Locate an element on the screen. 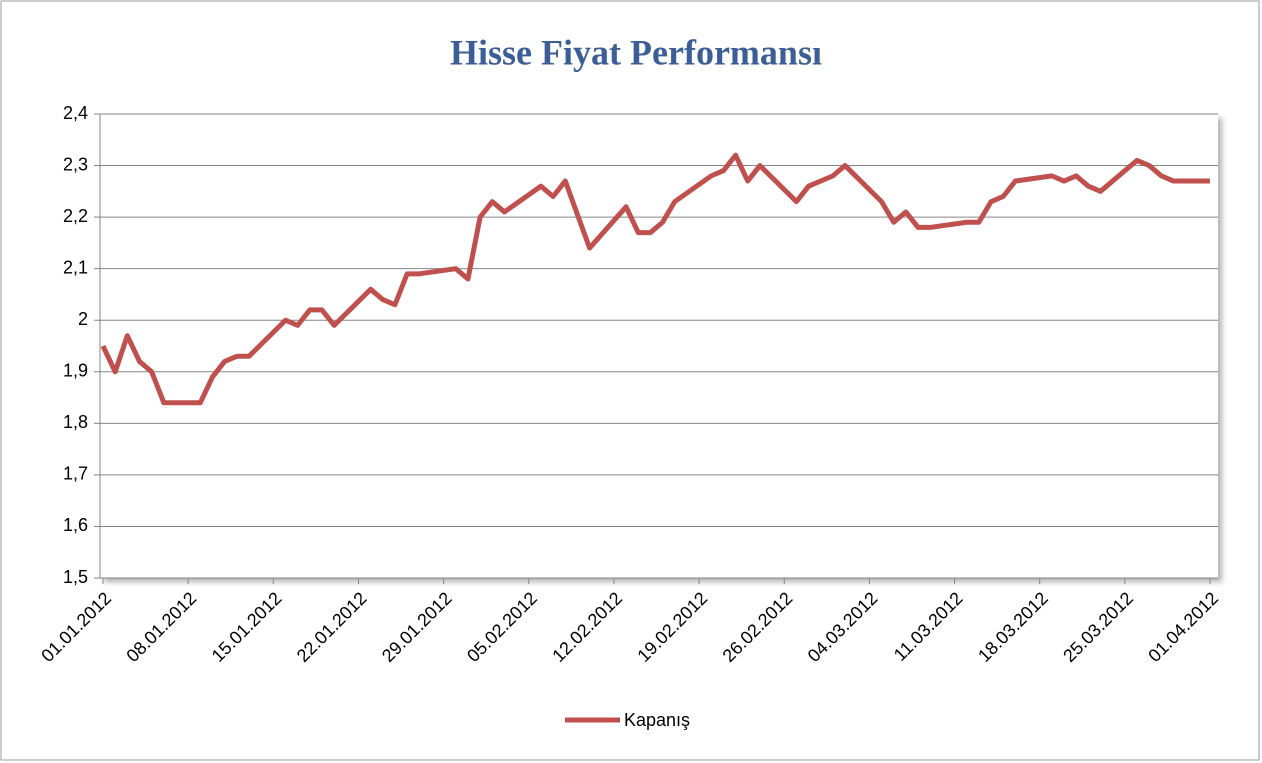 The height and width of the screenshot is (763, 1262). y-tick-label: 1,5 is located at coordinates (75, 577).